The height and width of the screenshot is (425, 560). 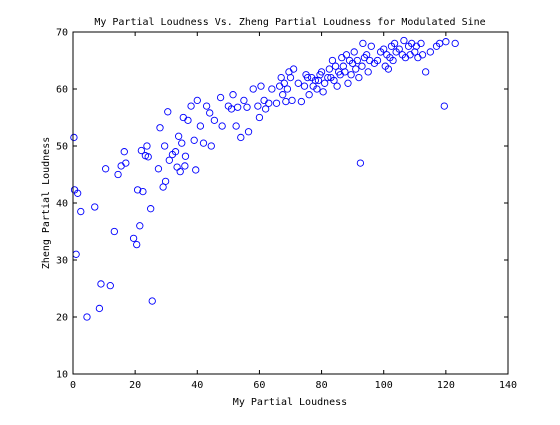 What do you see at coordinates (62, 33) in the screenshot?
I see `y-tick-label: 70` at bounding box center [62, 33].